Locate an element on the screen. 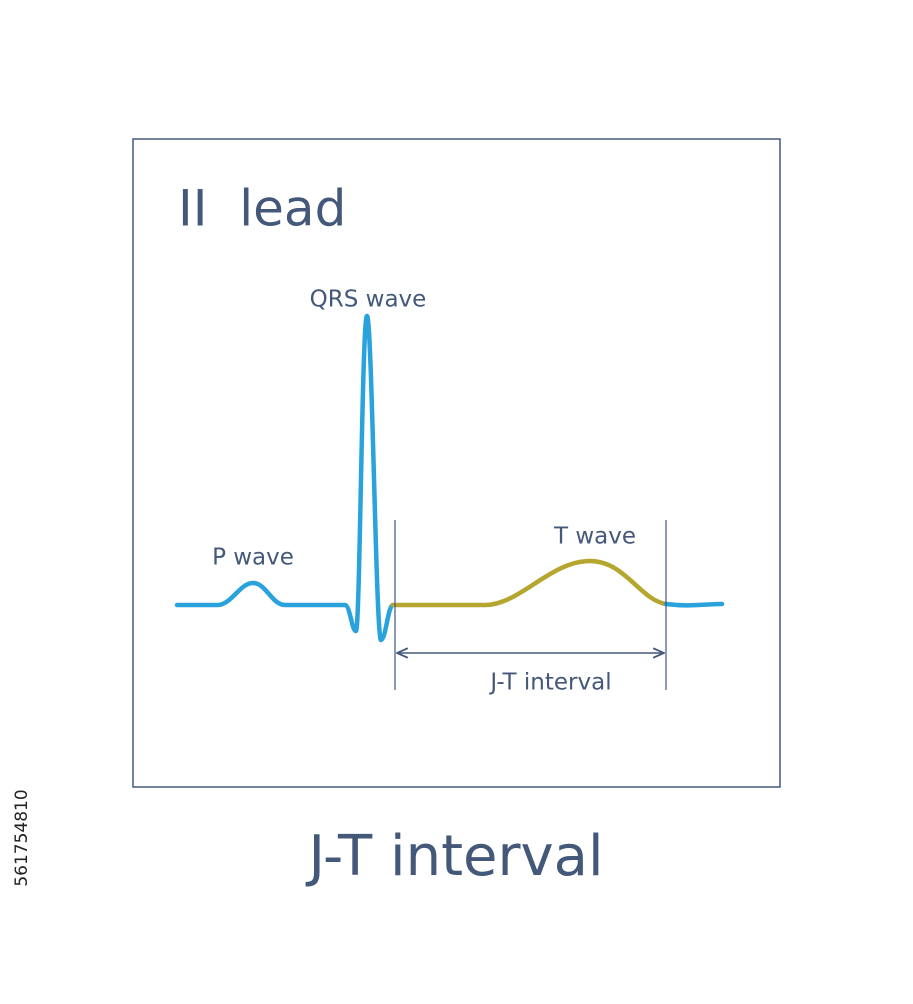 The image size is (913, 1004). qrs-label: QRS wave is located at coordinates (368, 300).